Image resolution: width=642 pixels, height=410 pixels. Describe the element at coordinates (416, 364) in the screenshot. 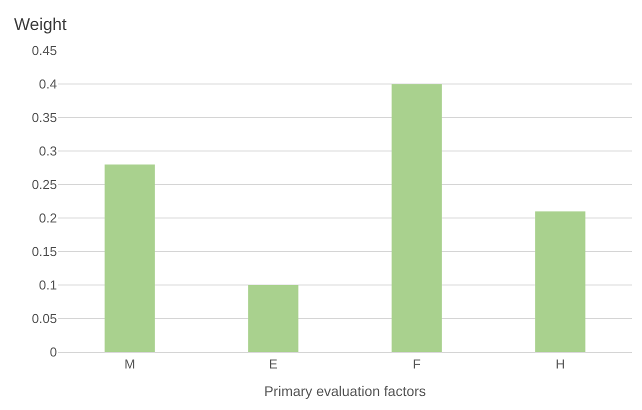

I see `x-tick-label: F` at that location.